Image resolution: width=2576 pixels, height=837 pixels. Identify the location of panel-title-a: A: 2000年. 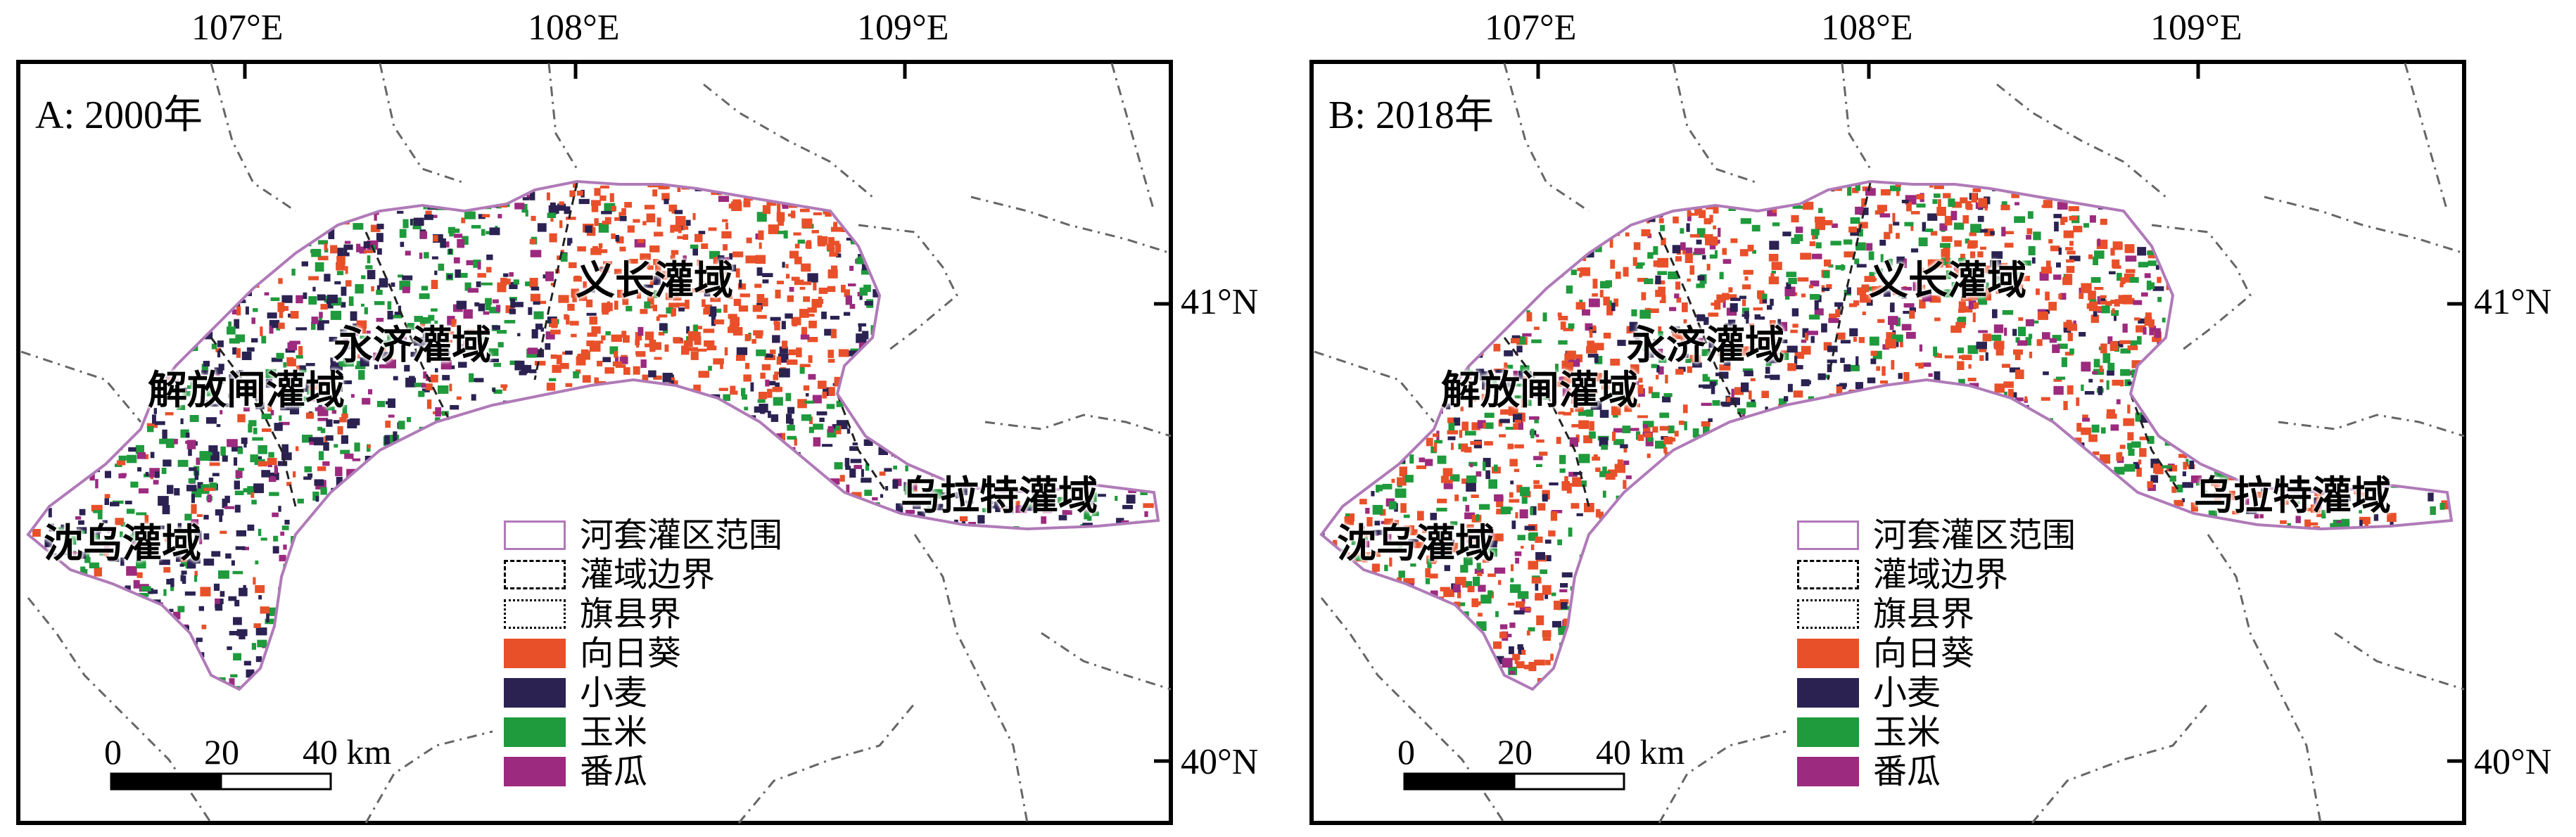
(119, 115).